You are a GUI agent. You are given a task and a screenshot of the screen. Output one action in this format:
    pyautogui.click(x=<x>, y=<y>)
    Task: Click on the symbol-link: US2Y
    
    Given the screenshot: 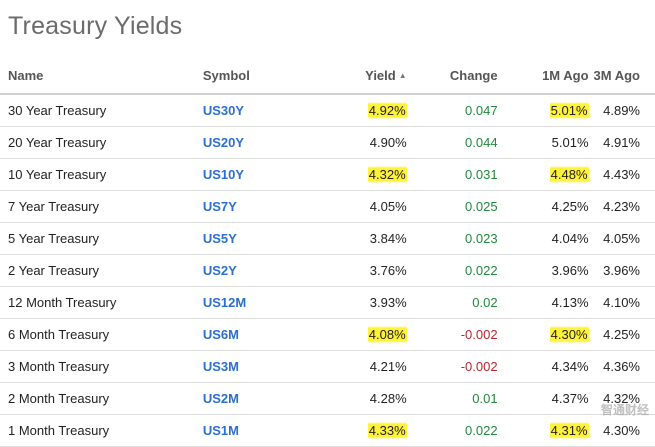 What is the action you would take?
    pyautogui.click(x=251, y=270)
    